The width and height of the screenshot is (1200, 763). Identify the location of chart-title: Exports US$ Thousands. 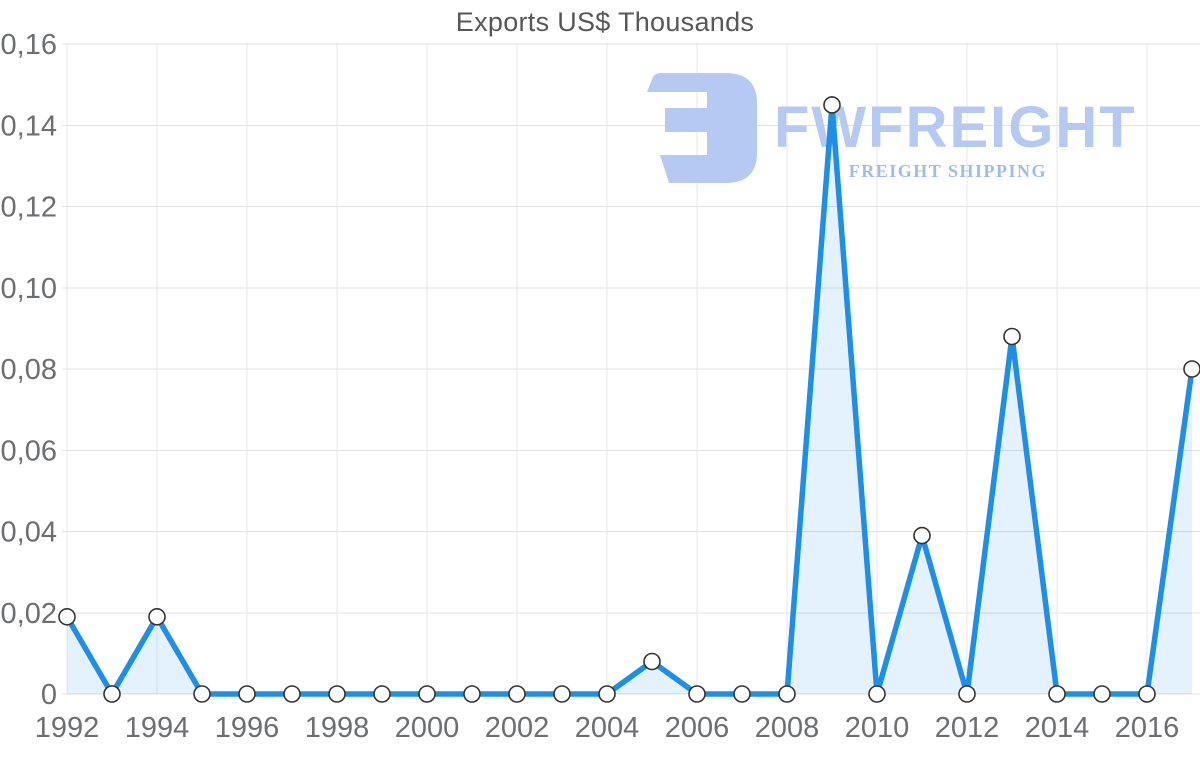
(605, 22).